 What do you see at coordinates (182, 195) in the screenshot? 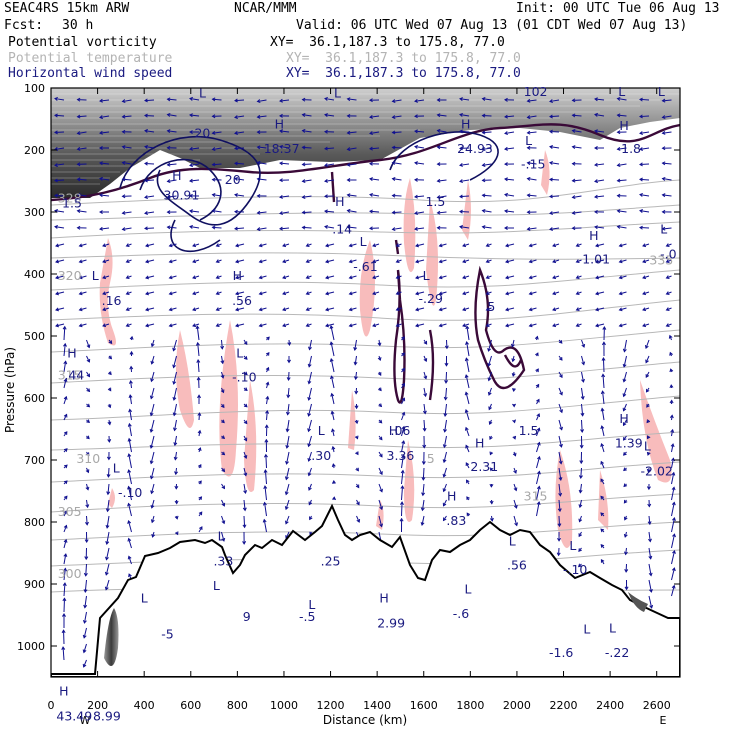
I see `field-annotation: 30.91` at bounding box center [182, 195].